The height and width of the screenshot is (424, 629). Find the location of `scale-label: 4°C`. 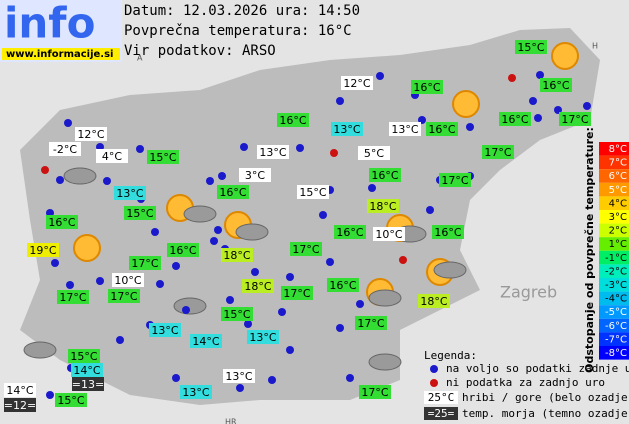

scale-label: 4°C is located at coordinates (618, 203).